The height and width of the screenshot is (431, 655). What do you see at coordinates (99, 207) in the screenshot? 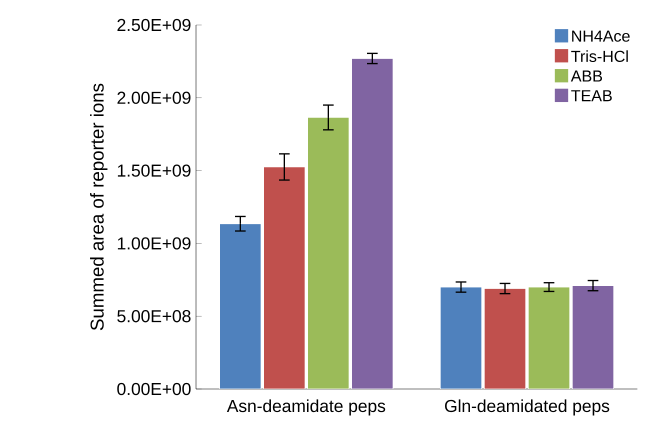
I see `y-axis-title: Summed area of reporter ions` at bounding box center [99, 207].